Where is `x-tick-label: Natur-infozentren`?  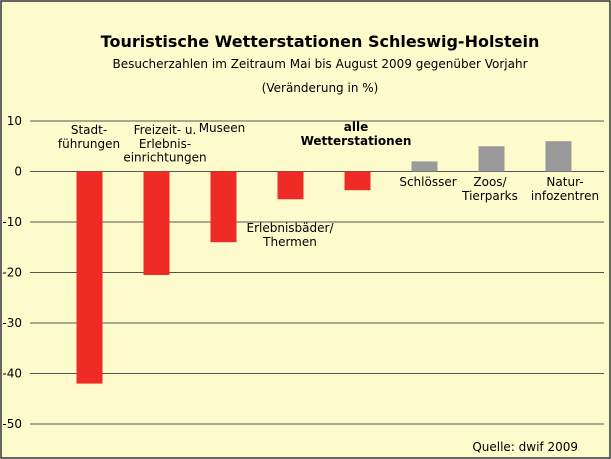 x-tick-label: Natur-infozentren is located at coordinates (565, 189).